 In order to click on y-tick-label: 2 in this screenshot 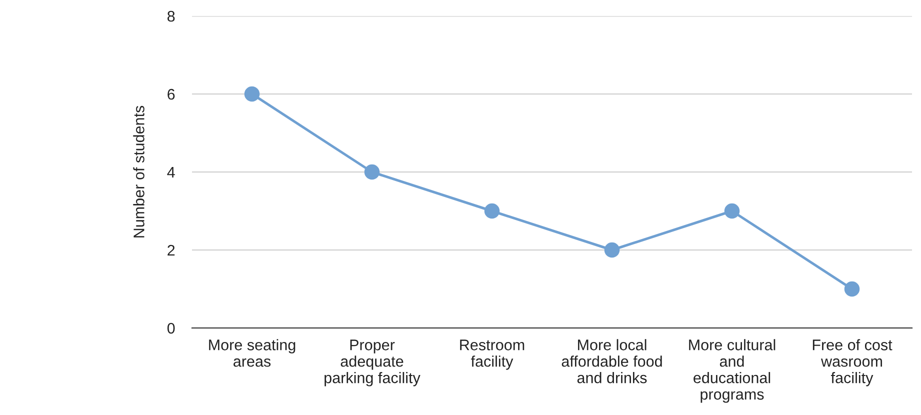, I will do `click(171, 250)`.